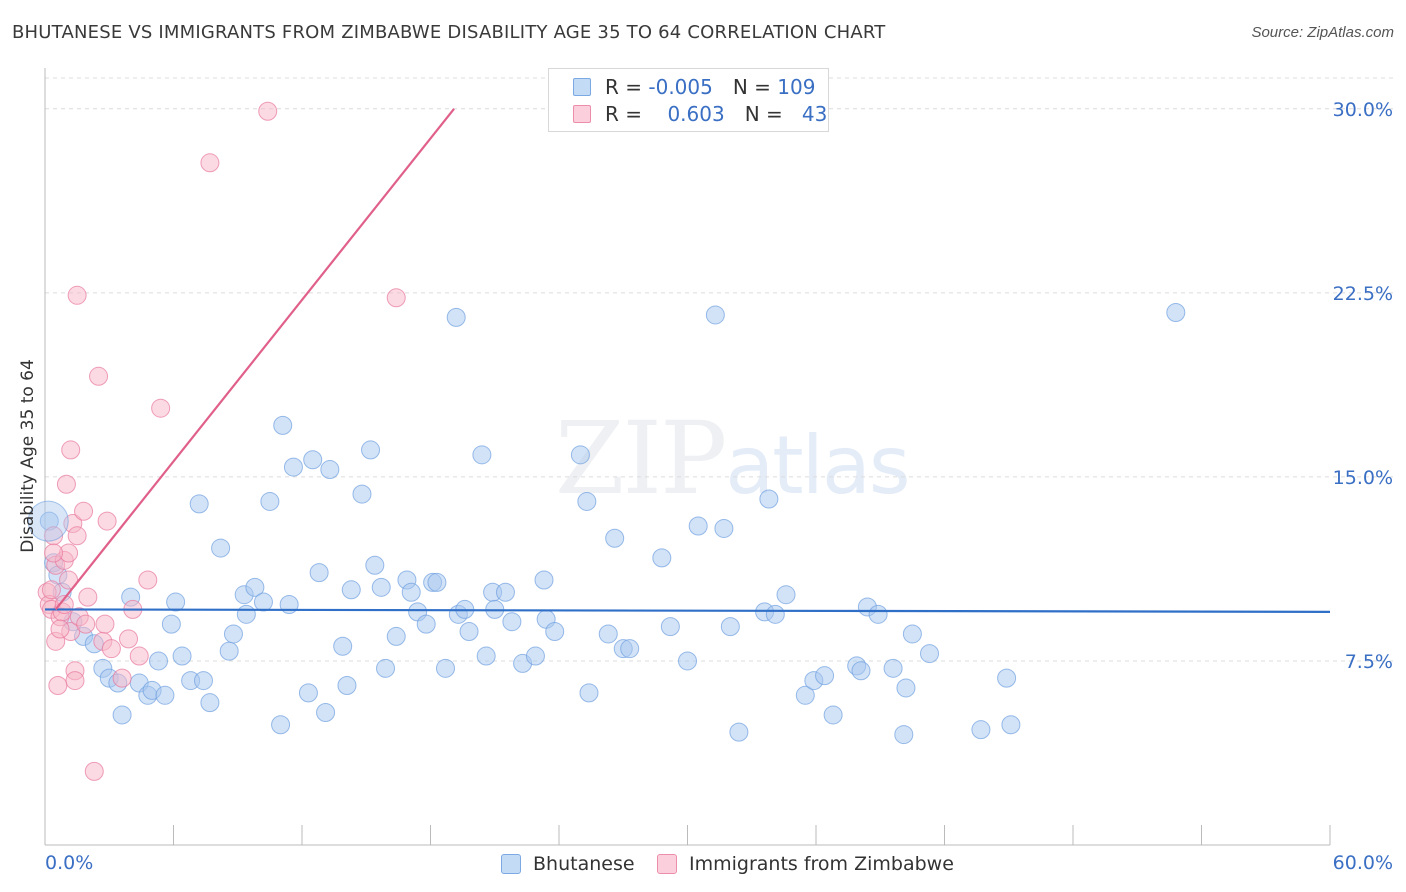  Describe the element at coordinates (821, 864) in the screenshot. I see `bottom-legend-label-zimbabwe: Immigrants from Zimbabwe` at that location.